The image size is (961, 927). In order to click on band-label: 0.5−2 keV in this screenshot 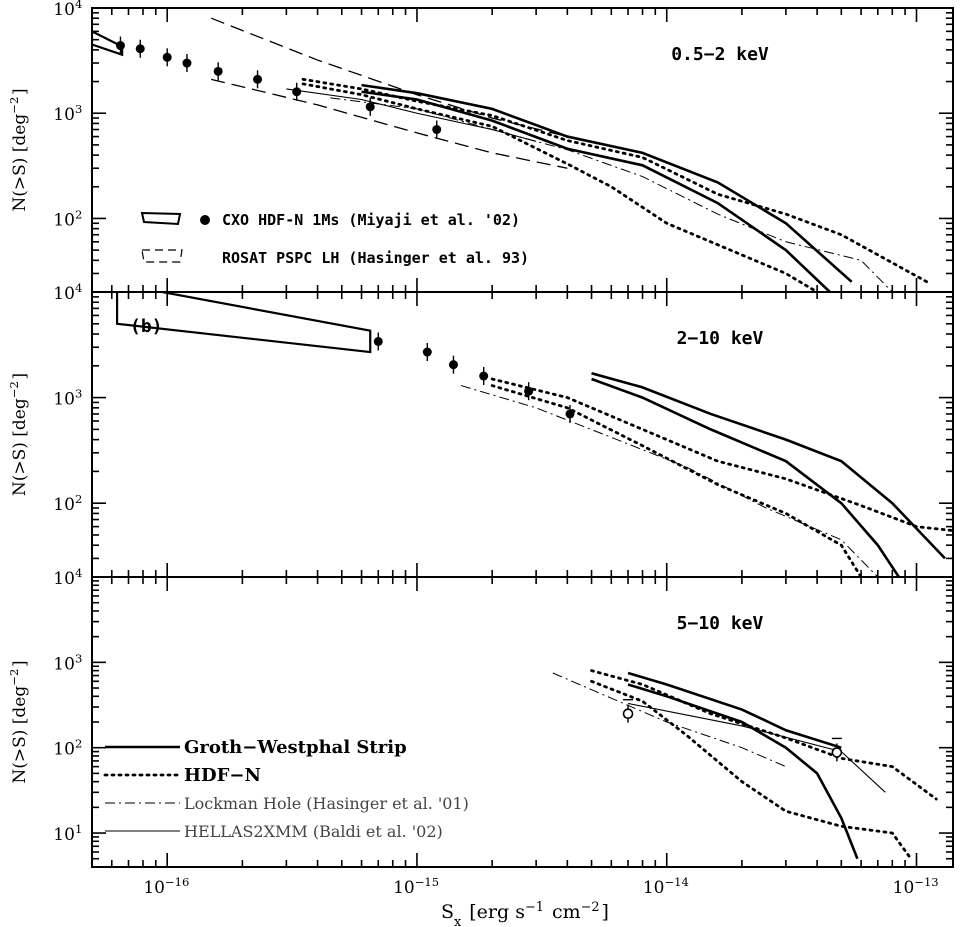, I will do `click(720, 54)`.